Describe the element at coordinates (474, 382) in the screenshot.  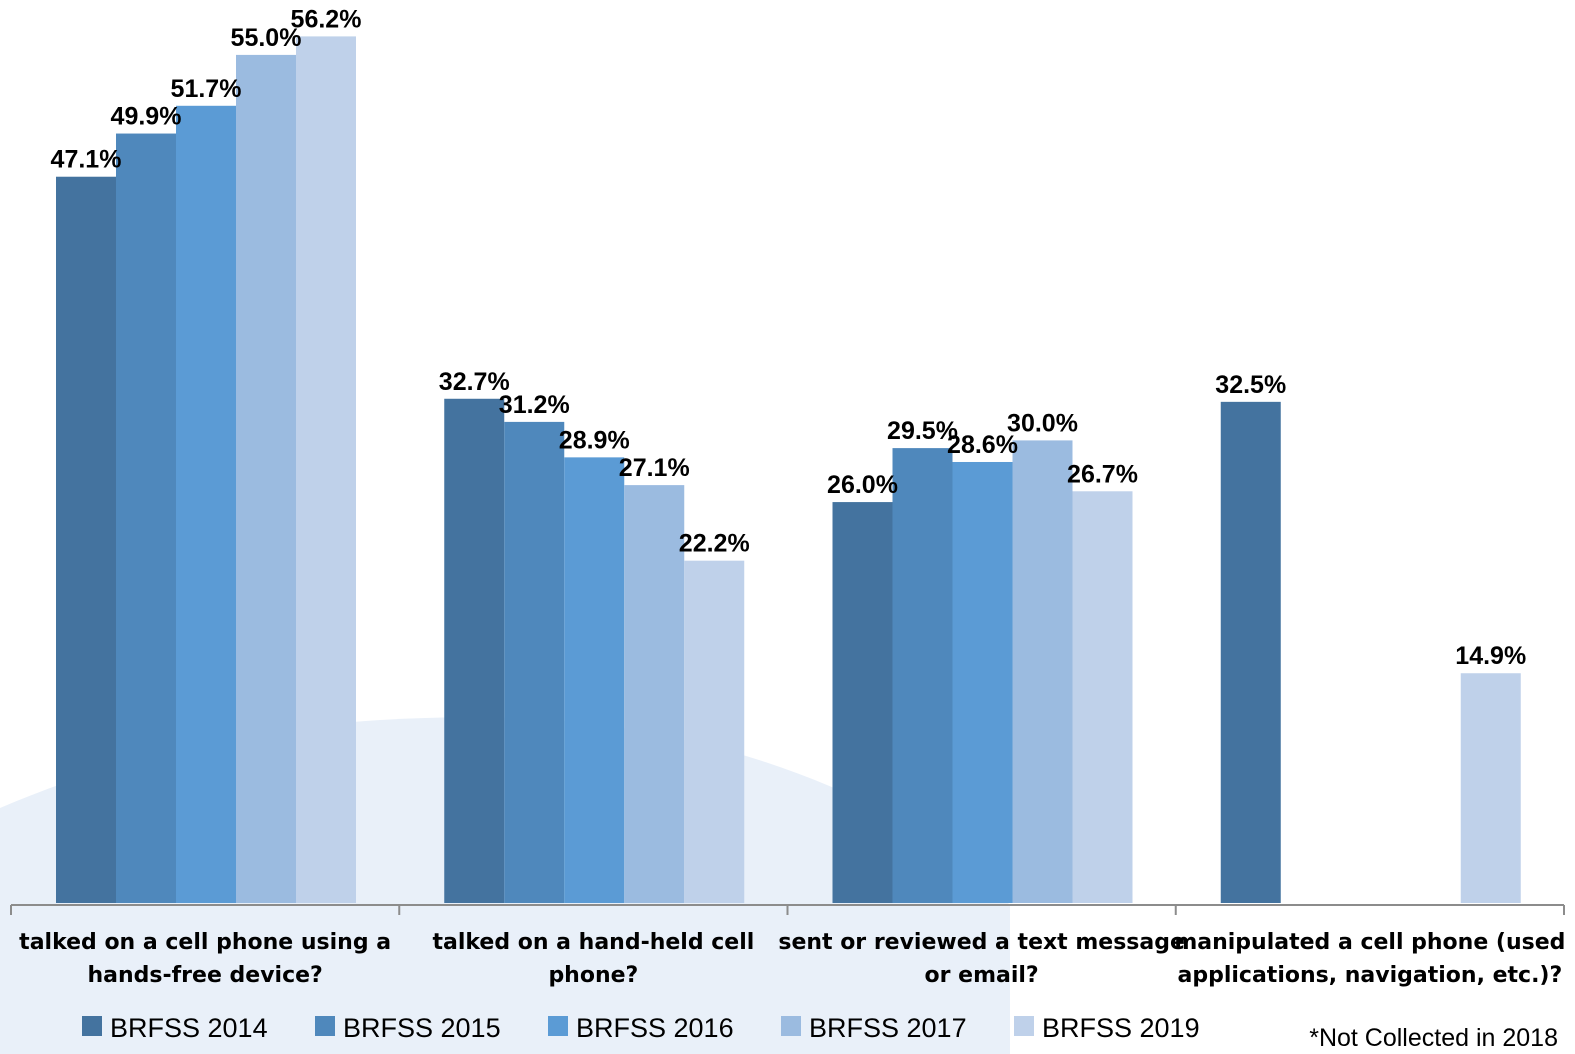
I see `data-label: 32.7%` at that location.